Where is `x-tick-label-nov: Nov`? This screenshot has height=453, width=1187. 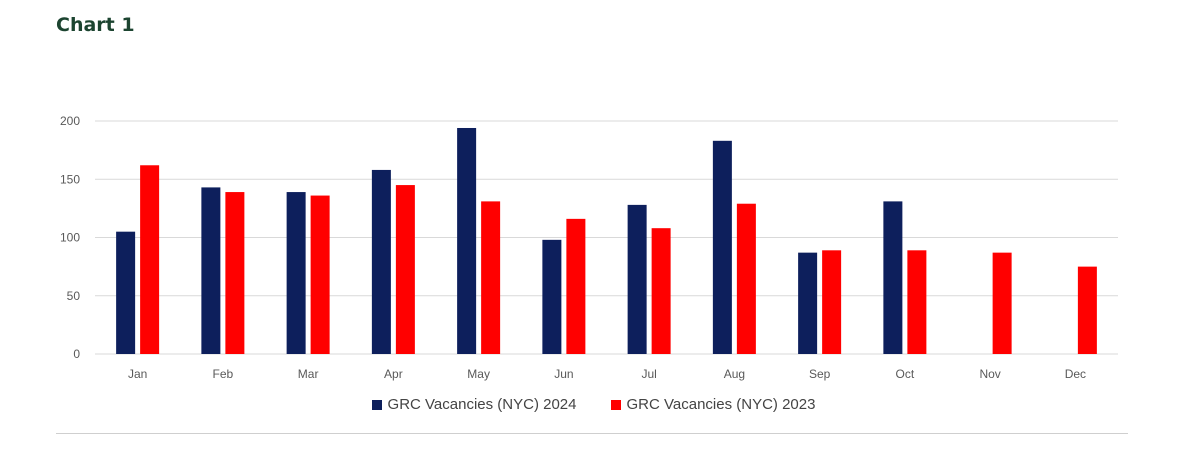 x-tick-label-nov: Nov is located at coordinates (989, 374).